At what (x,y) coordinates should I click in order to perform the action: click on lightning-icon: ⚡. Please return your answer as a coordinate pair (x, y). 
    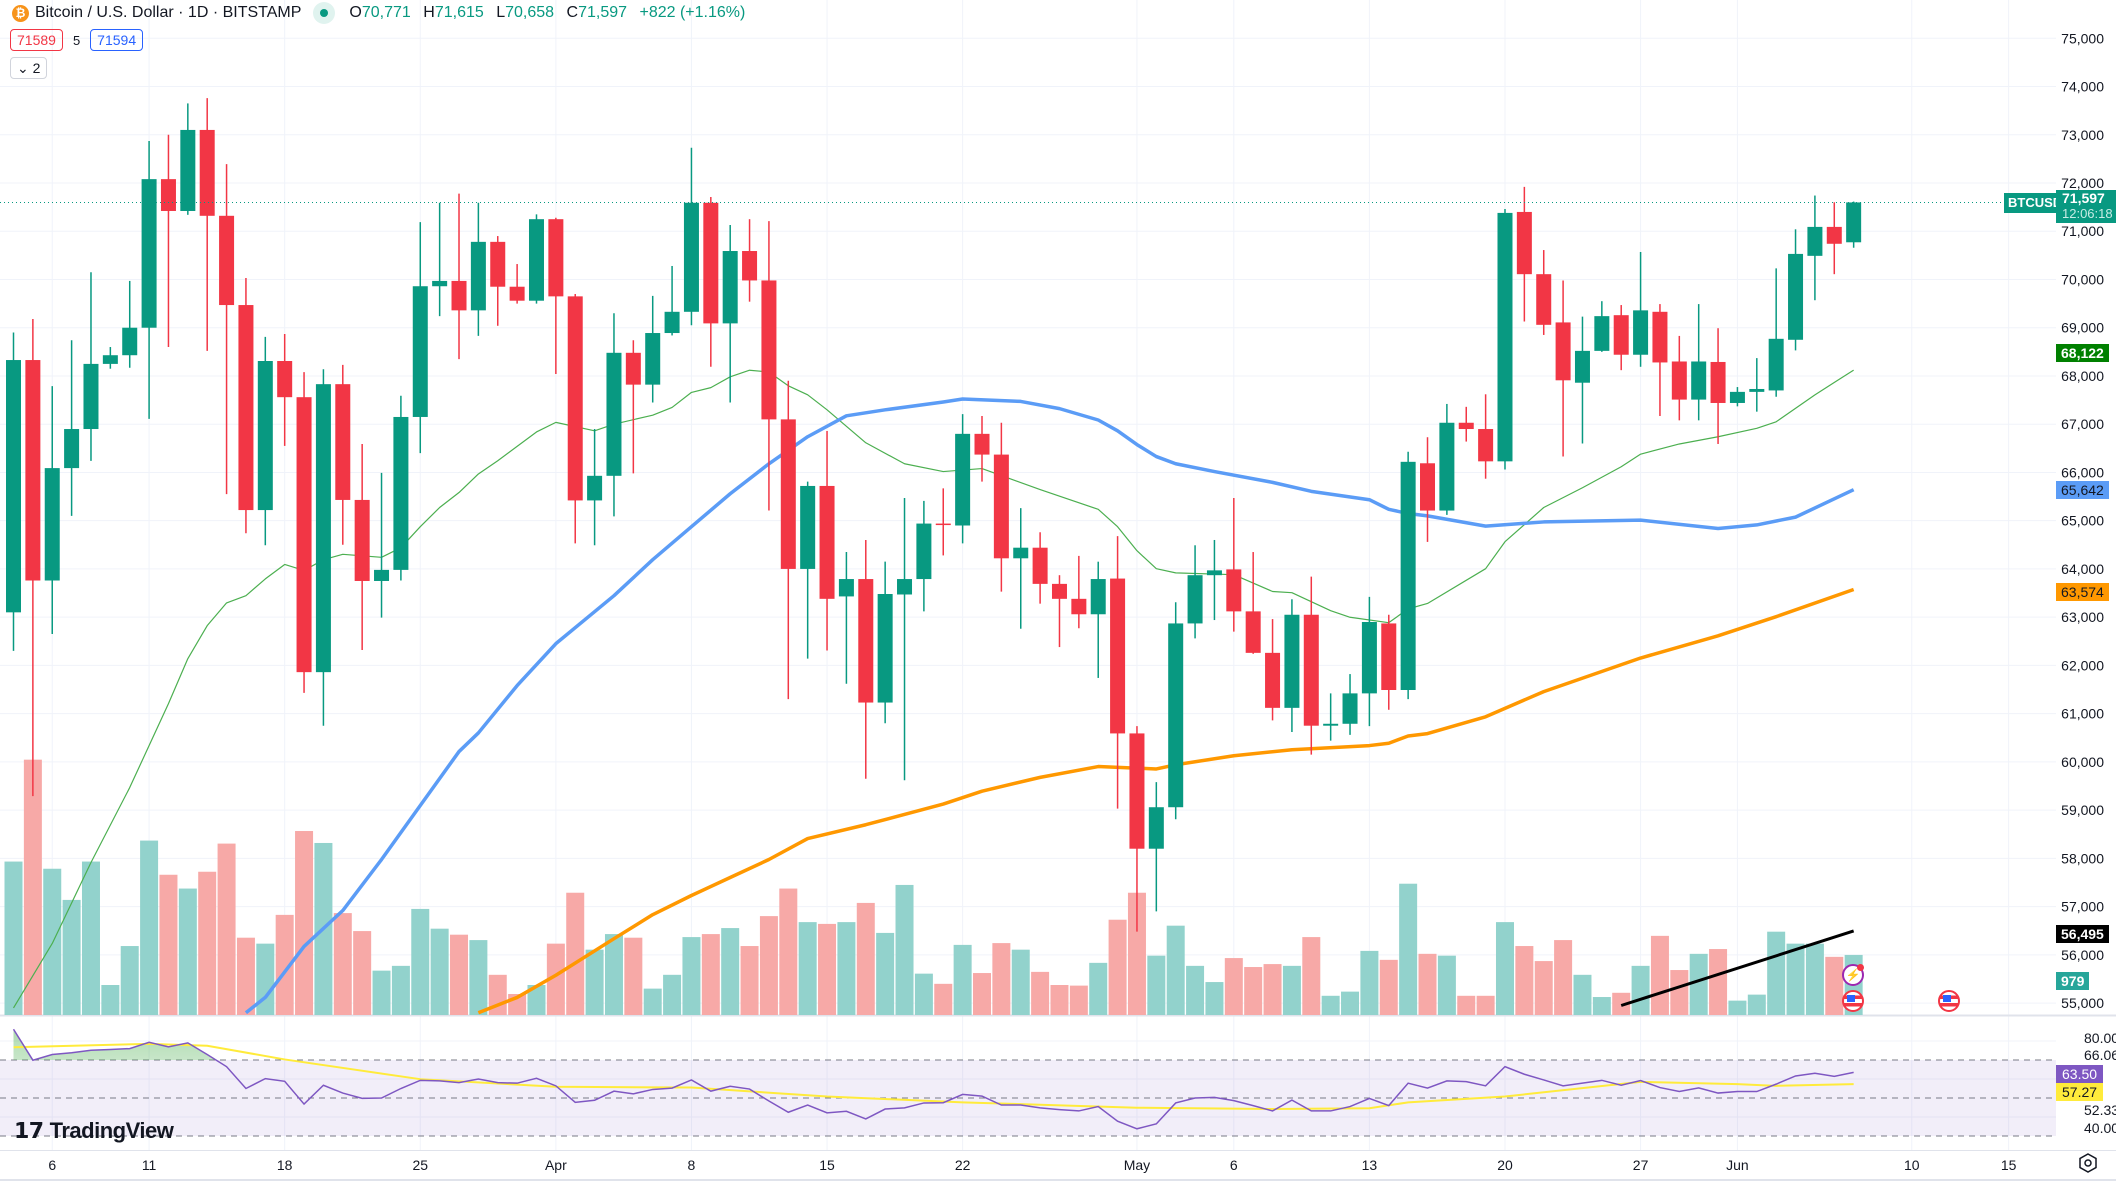
    Looking at the image, I should click on (1853, 975).